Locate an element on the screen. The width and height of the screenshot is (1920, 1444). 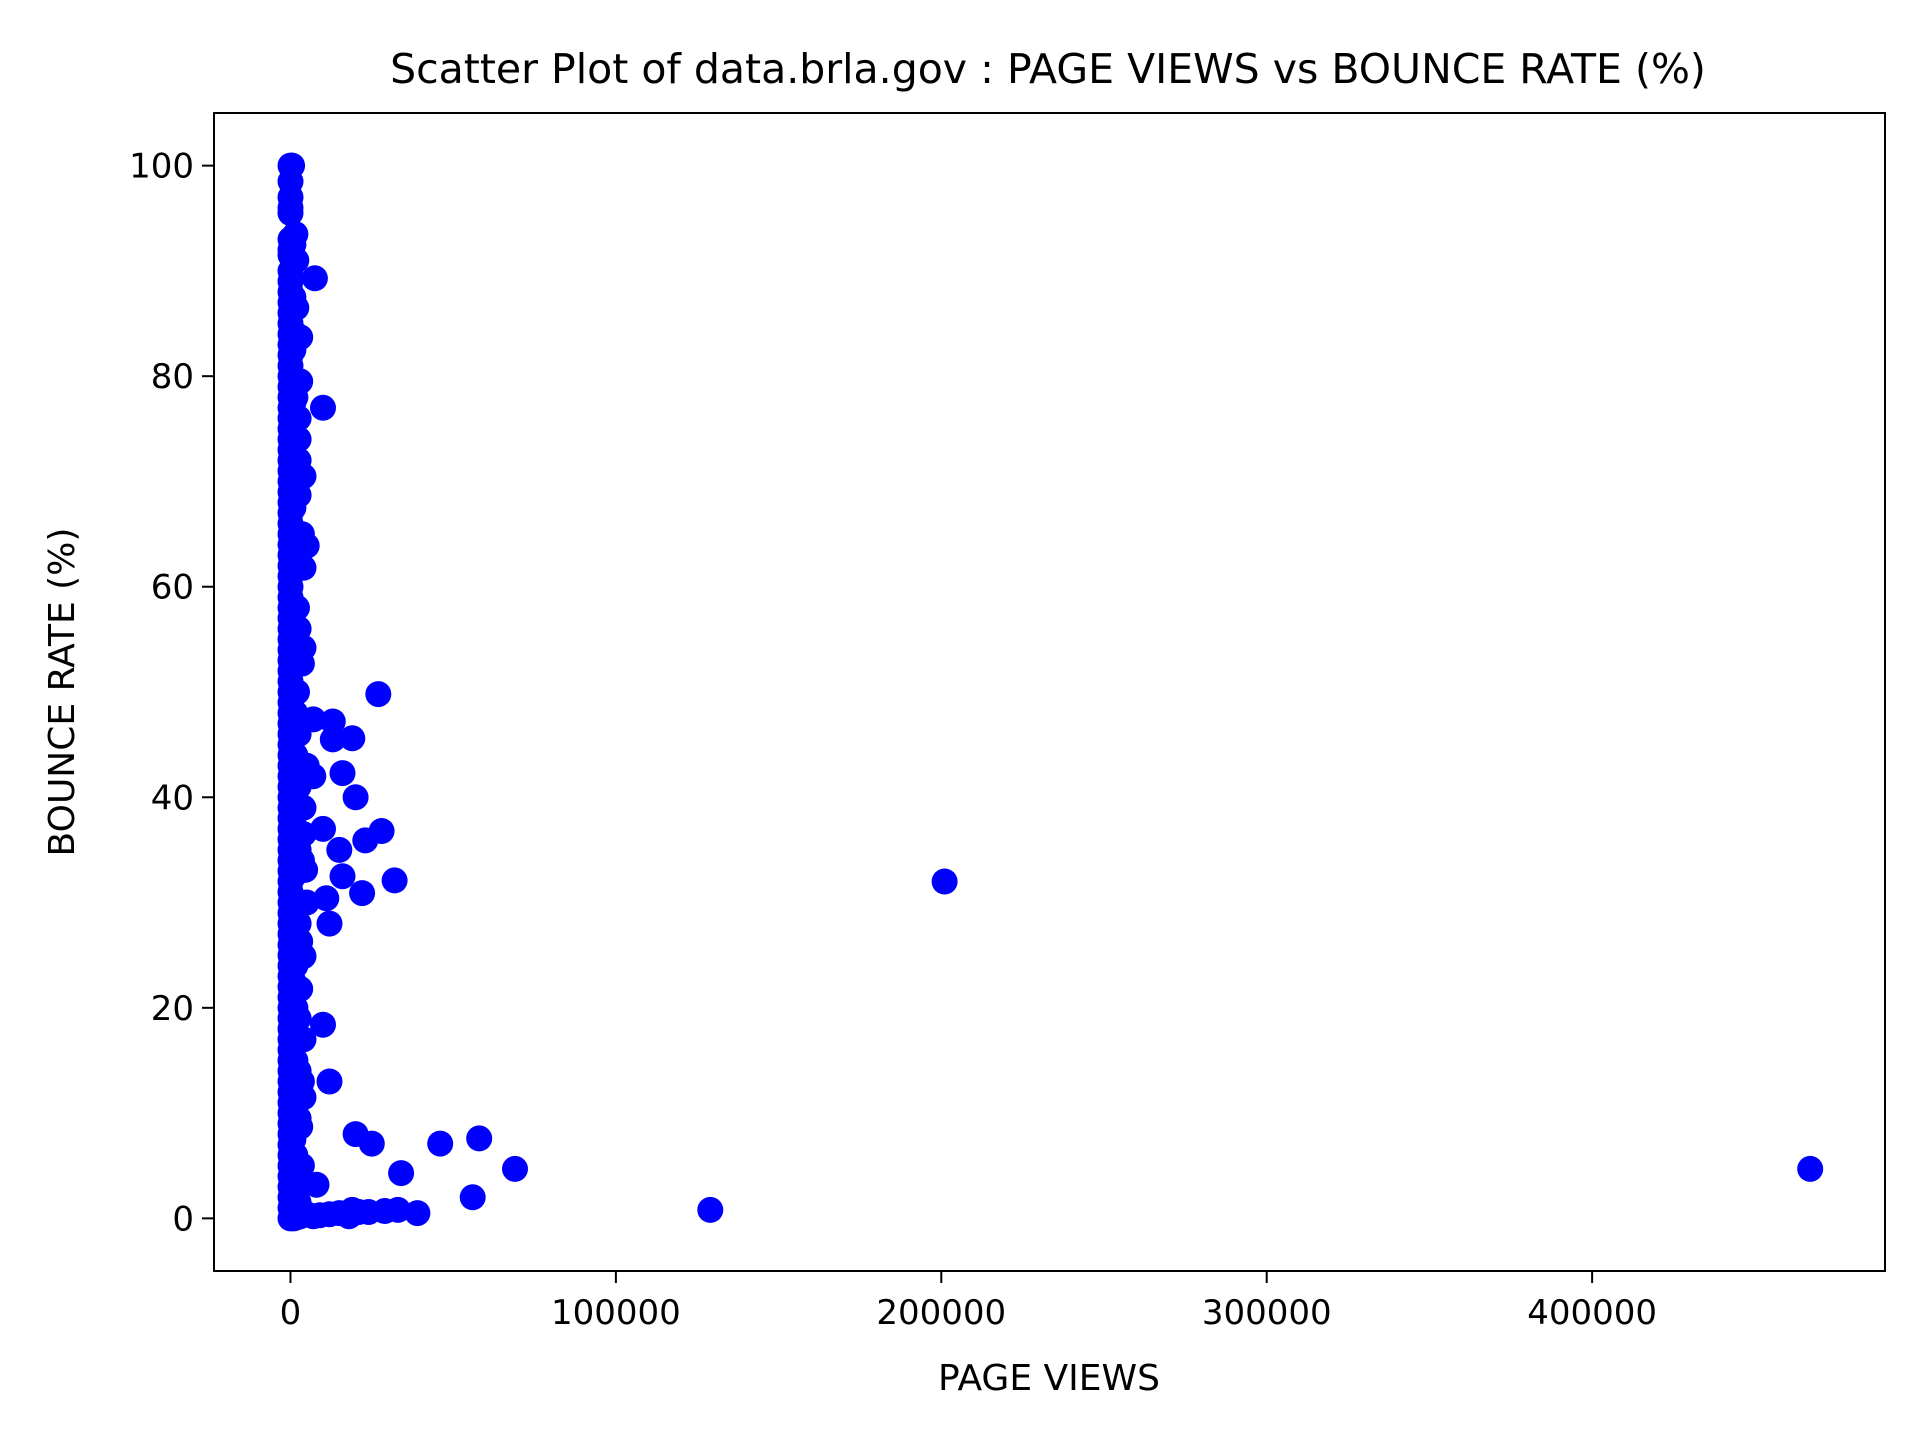
y-axis-ticks: 0 20 40 60 80 100 is located at coordinates (171, 693).